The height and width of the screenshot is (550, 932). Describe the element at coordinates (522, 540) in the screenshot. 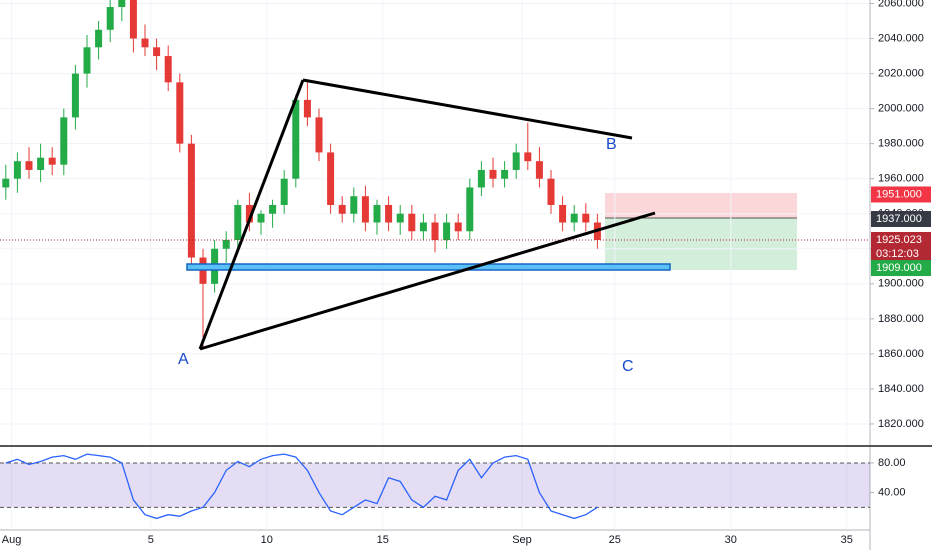

I see `x-tick-label: Sep` at that location.